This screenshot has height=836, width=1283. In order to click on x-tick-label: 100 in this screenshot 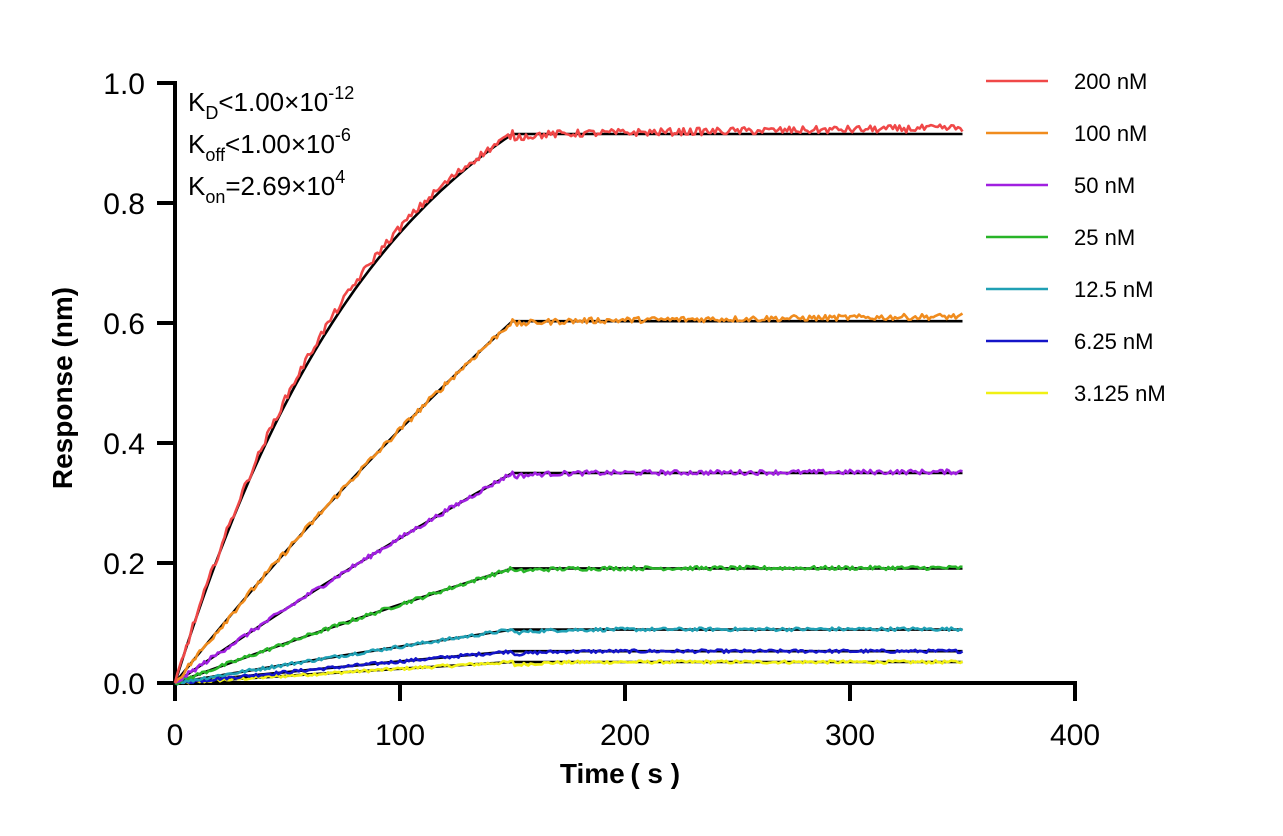, I will do `click(400, 735)`.